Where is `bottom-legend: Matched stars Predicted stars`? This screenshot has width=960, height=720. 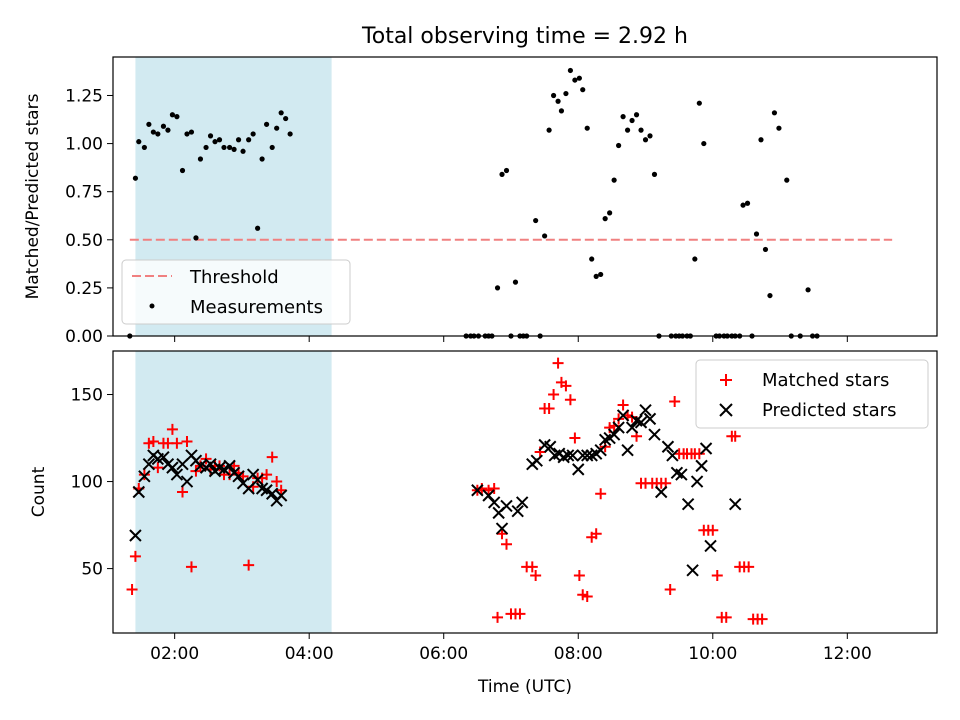 bottom-legend: Matched stars Predicted stars is located at coordinates (812, 394).